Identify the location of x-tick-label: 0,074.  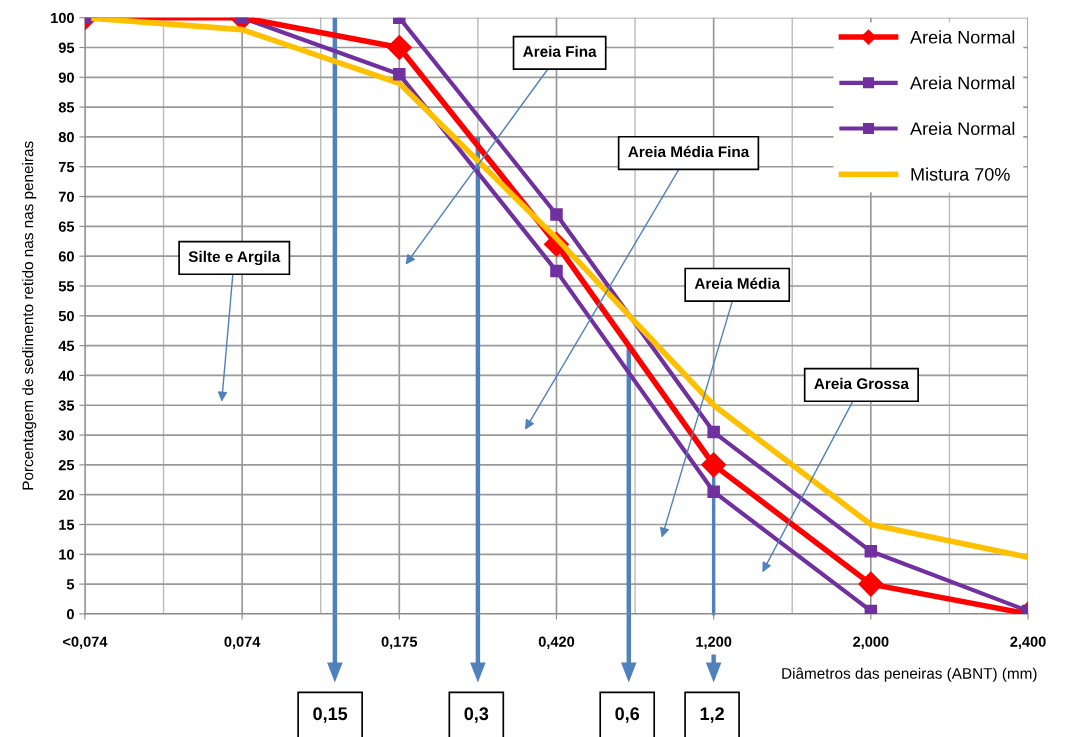
(242, 642).